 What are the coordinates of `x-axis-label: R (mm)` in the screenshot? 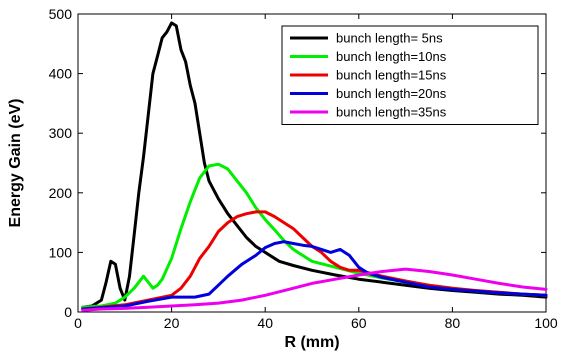 It's located at (311, 342).